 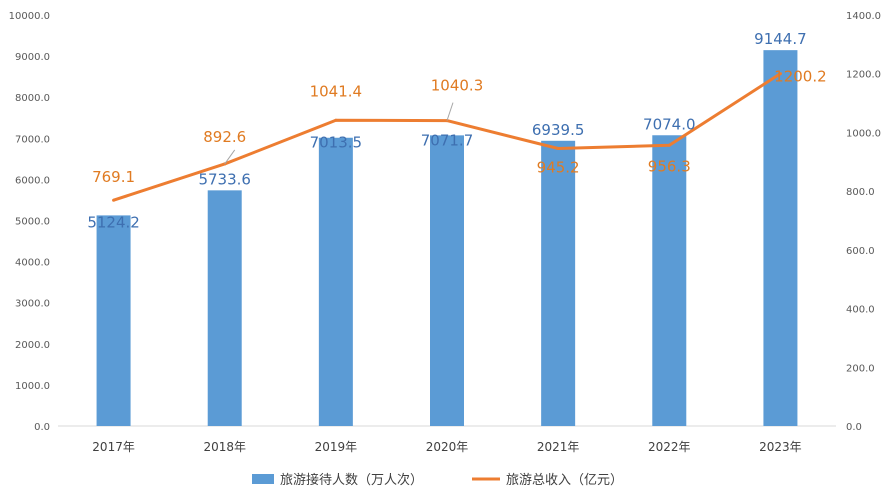 I want to click on legend-line-label: 旅游总收入（亿元）, so click(x=564, y=480).